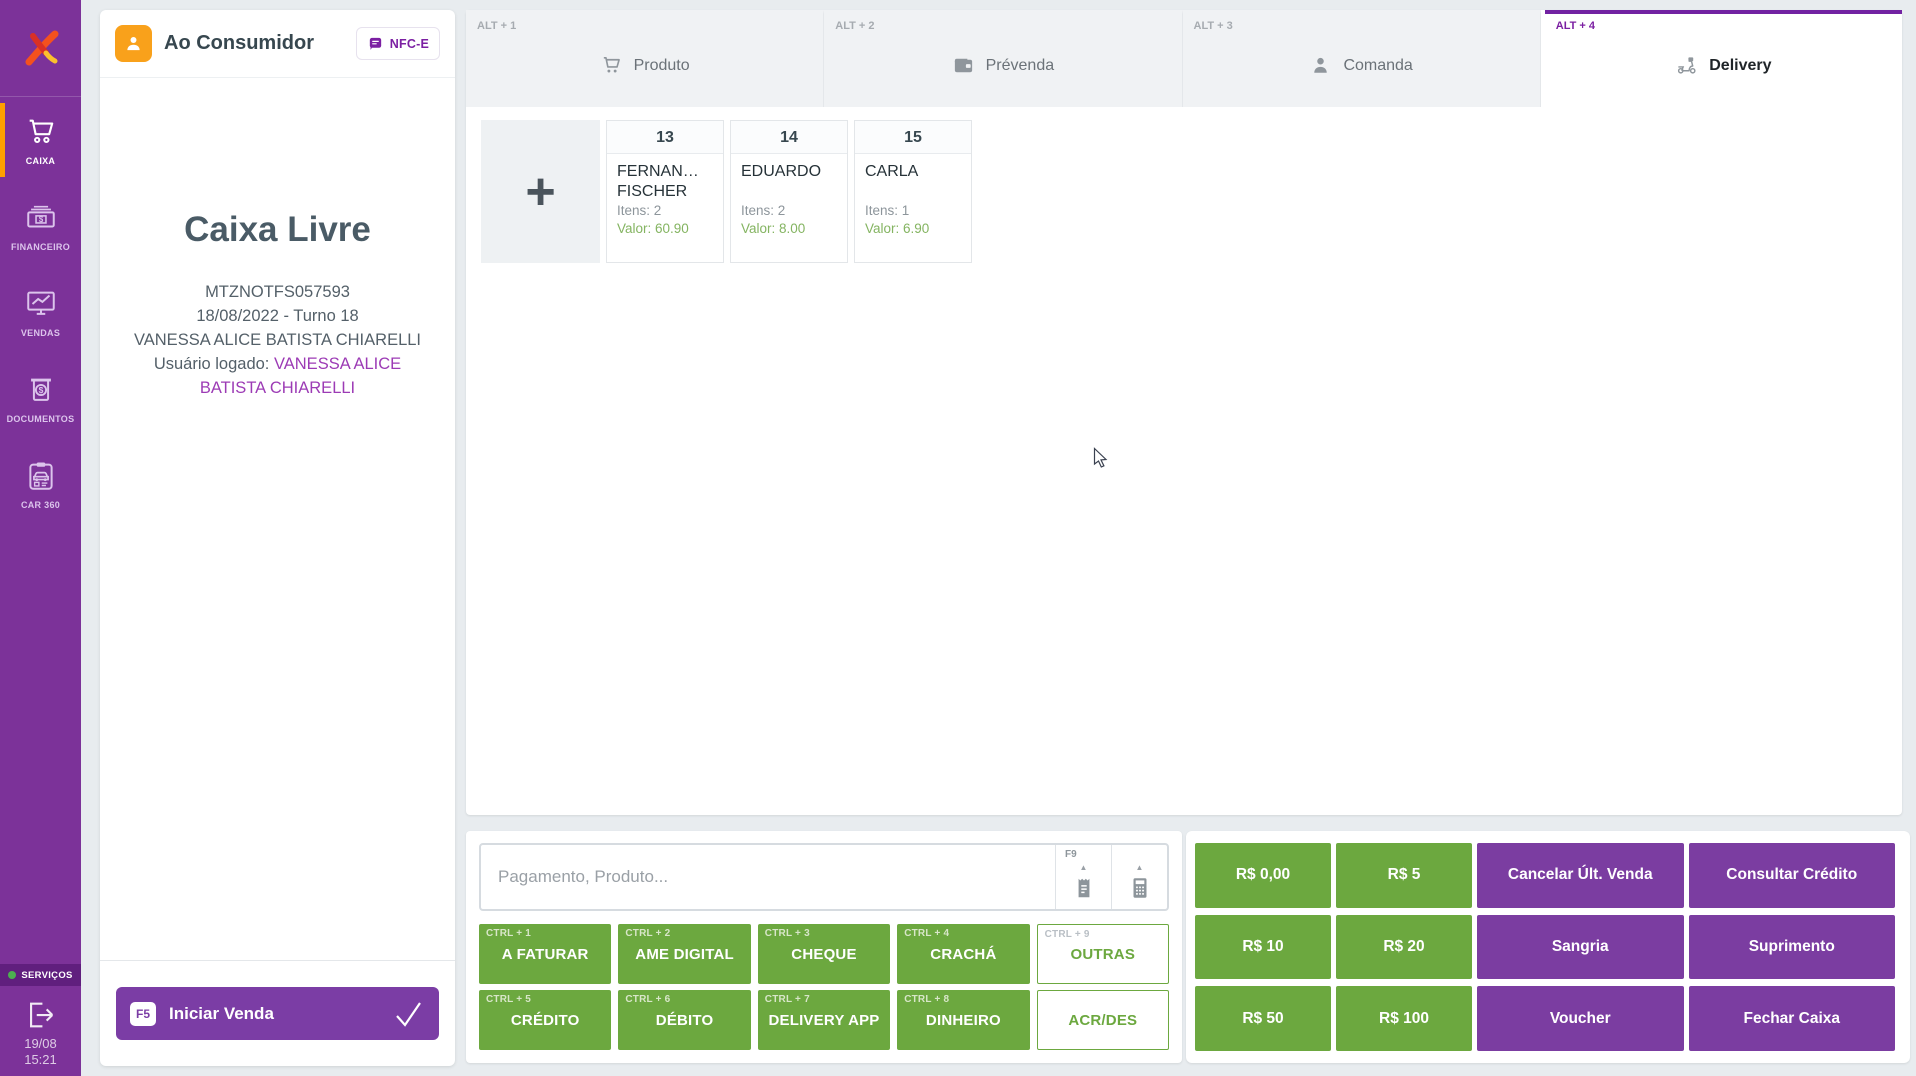 Image resolution: width=1916 pixels, height=1076 pixels. I want to click on tab-label: Comanda, so click(1378, 65).